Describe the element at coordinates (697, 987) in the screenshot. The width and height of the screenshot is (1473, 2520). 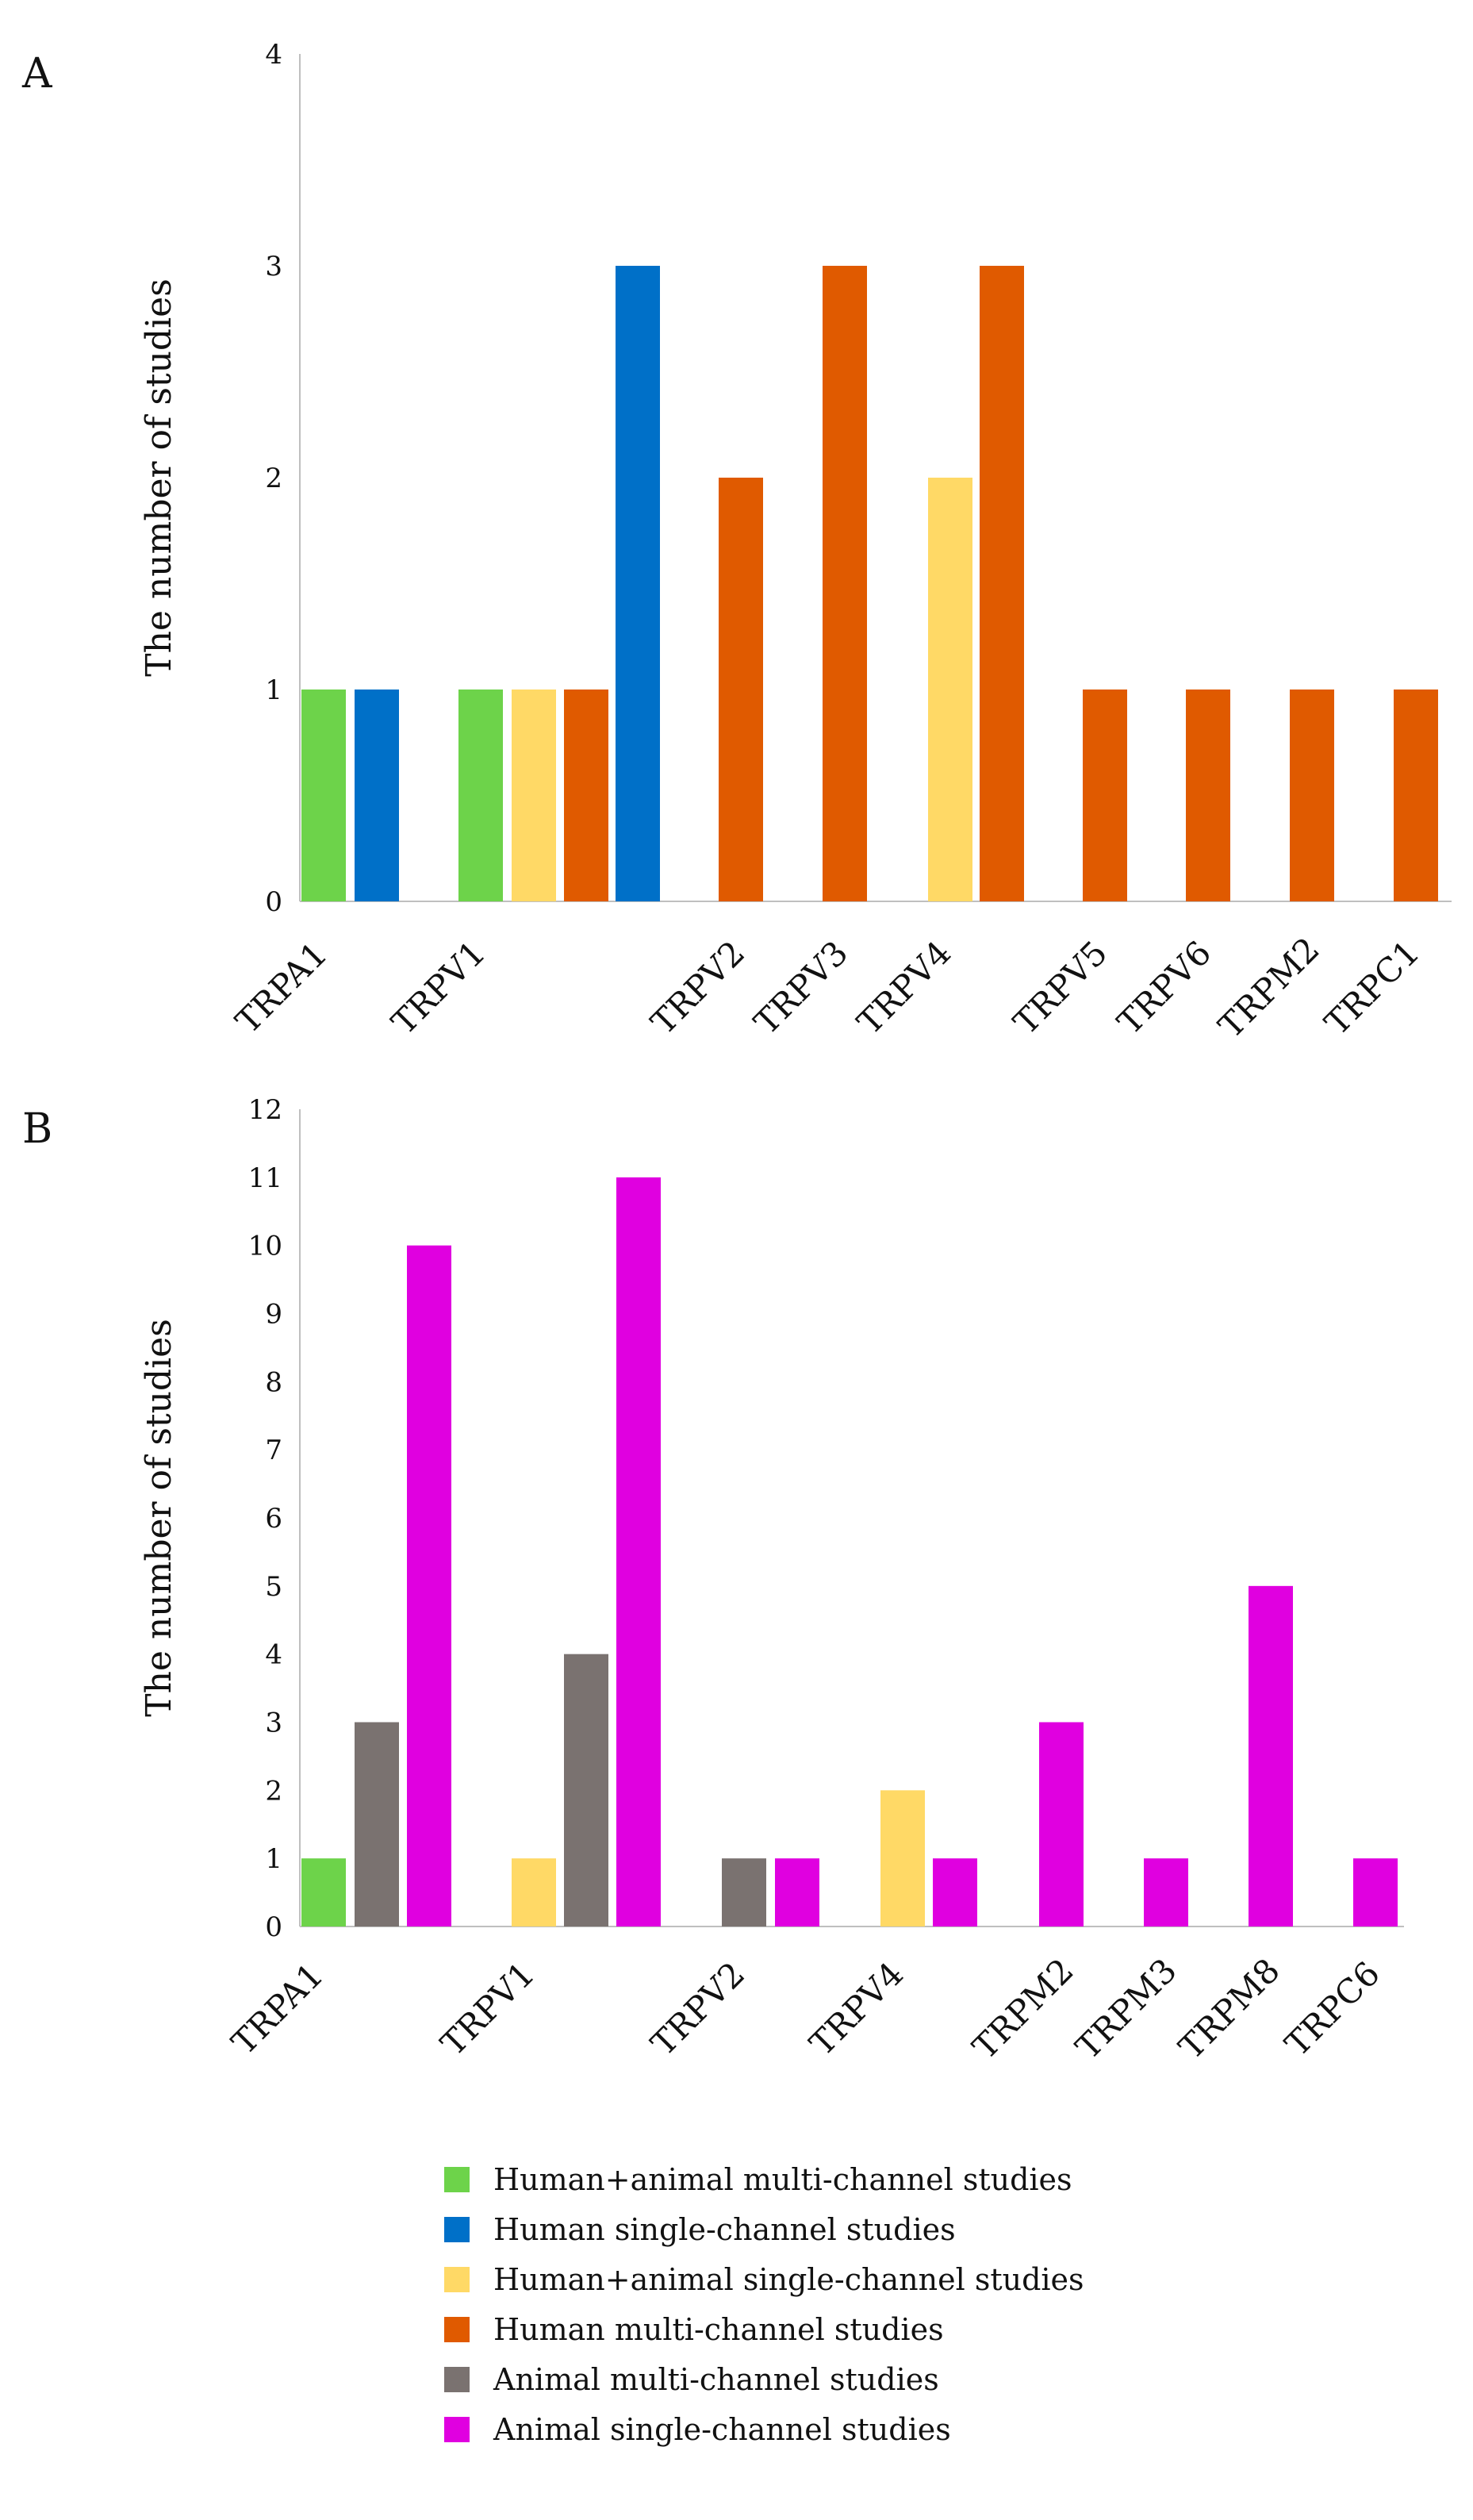
I see `panel-a-x-tick-label: TRPV2` at that location.